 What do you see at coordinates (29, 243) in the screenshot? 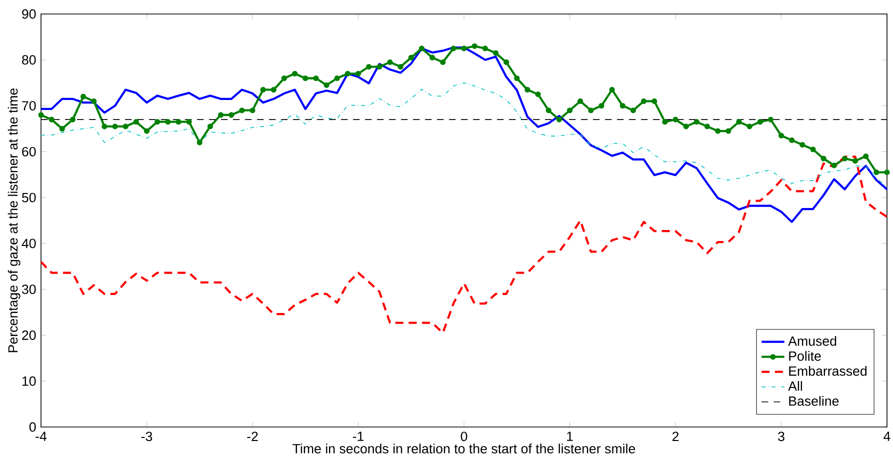
I see `y-tick-label: 40` at bounding box center [29, 243].